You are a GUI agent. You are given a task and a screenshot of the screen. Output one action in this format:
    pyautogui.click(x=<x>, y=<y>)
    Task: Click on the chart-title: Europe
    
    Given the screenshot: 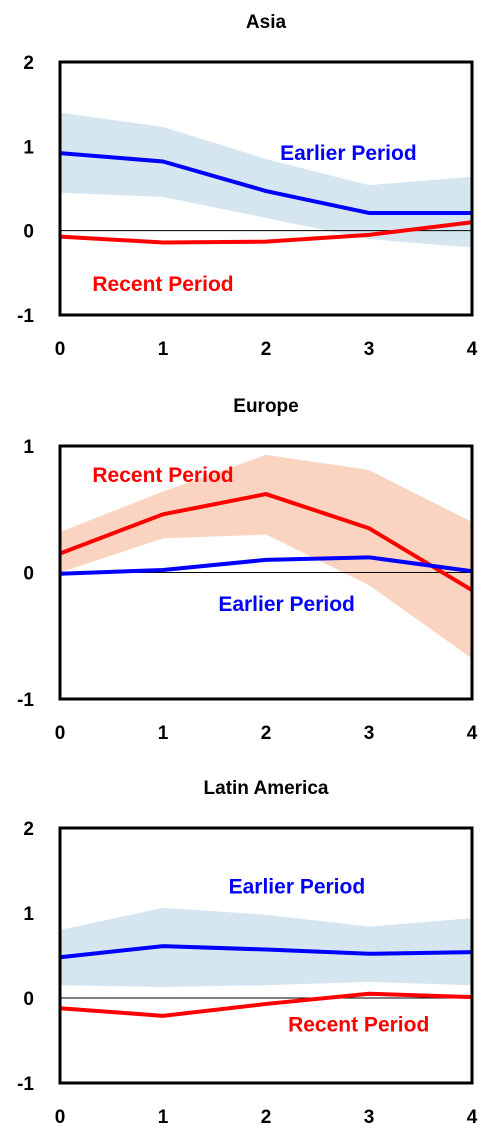 What is the action you would take?
    pyautogui.click(x=265, y=406)
    